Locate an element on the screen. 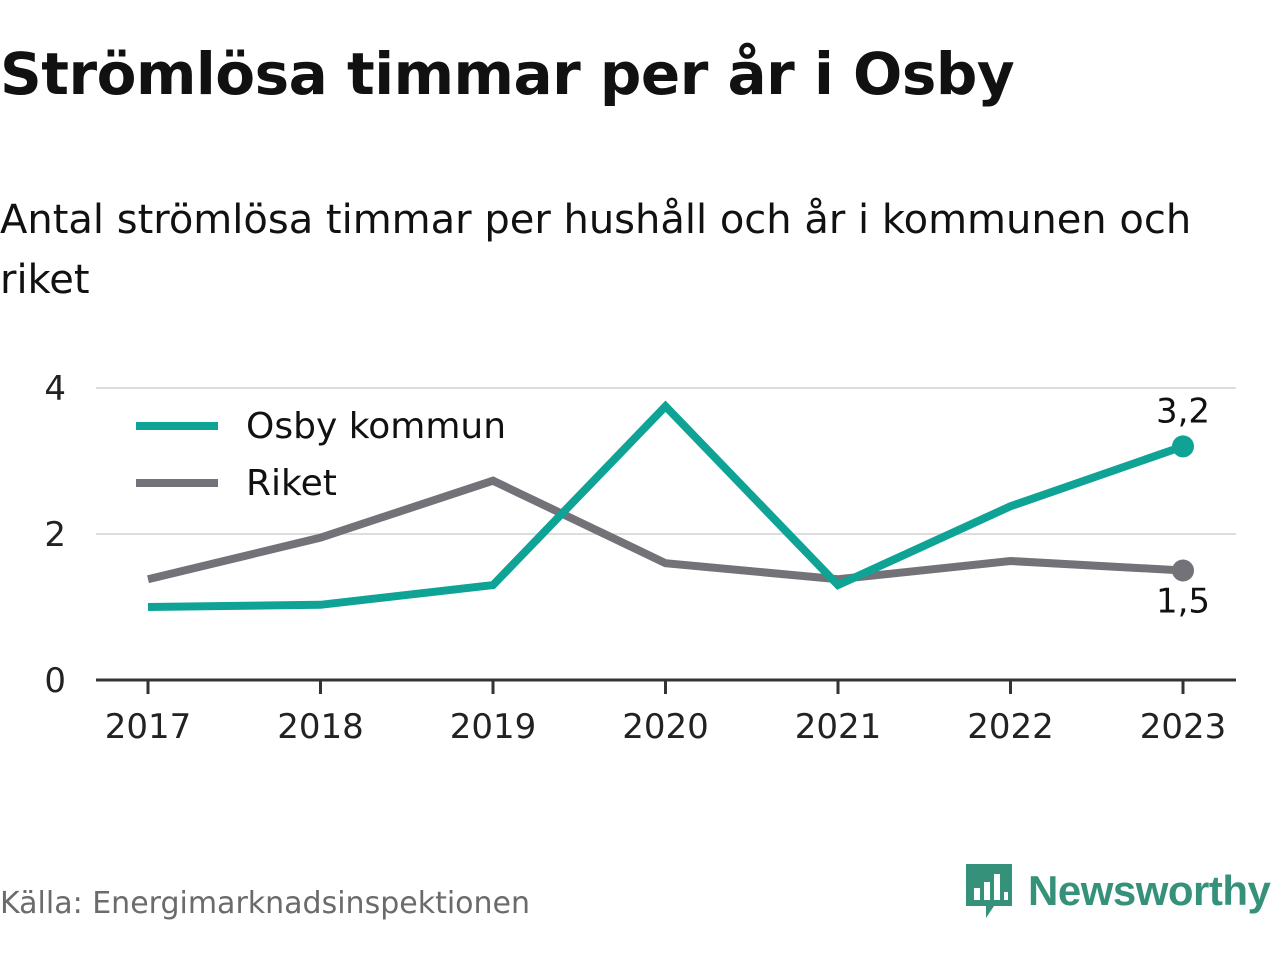 The height and width of the screenshot is (960, 1280). x-tick-label: 2018 is located at coordinates (320, 727).